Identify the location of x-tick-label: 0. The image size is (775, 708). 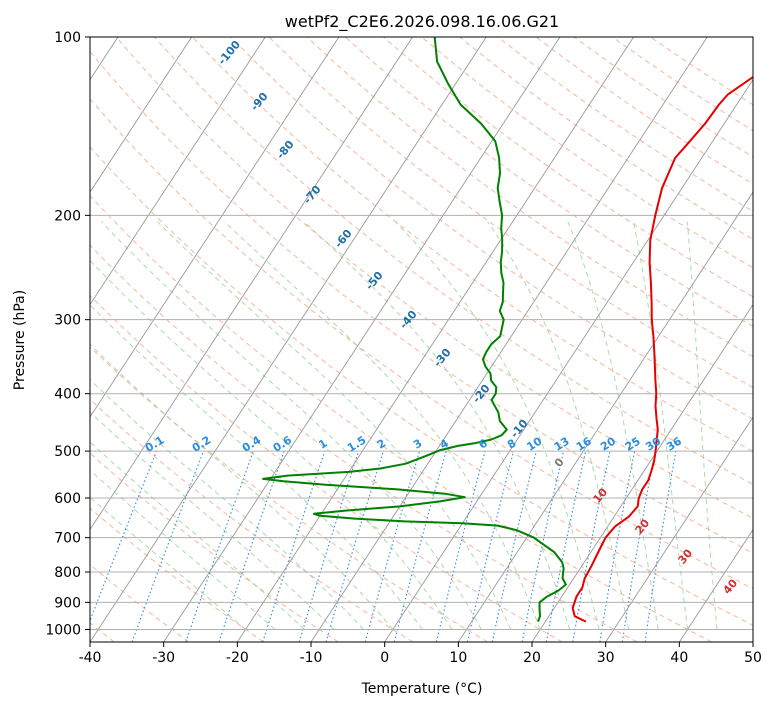
(384, 658).